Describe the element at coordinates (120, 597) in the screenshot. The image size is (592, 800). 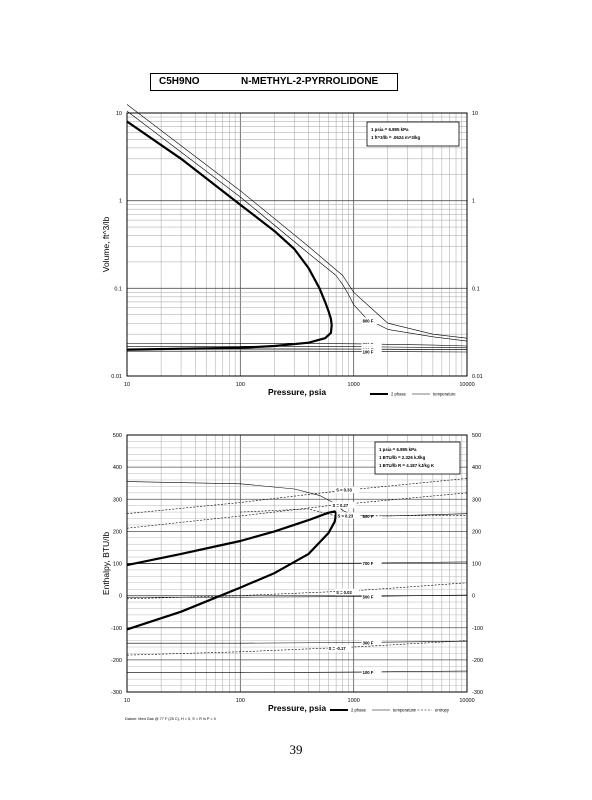
I see `y-tick-label: 0` at that location.